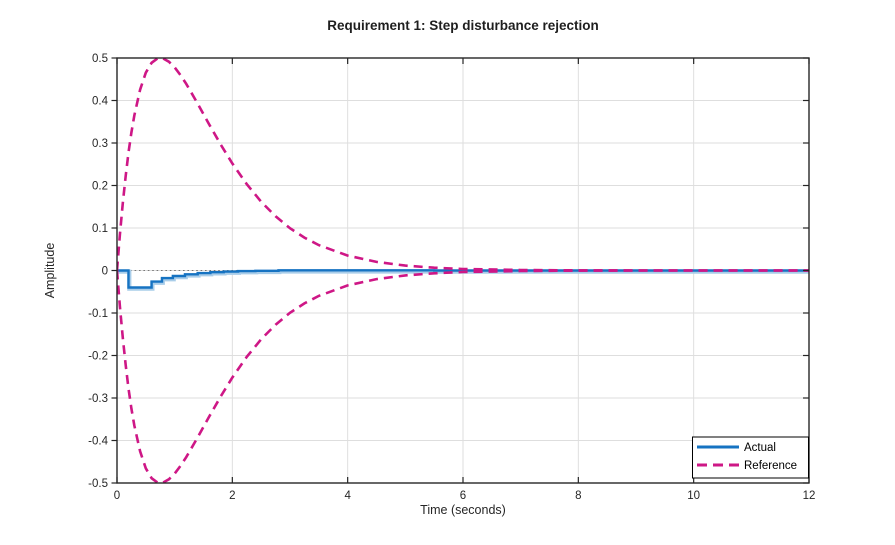 Image resolution: width=895 pixels, height=545 pixels. I want to click on y-tick-label: 0.1, so click(100, 229).